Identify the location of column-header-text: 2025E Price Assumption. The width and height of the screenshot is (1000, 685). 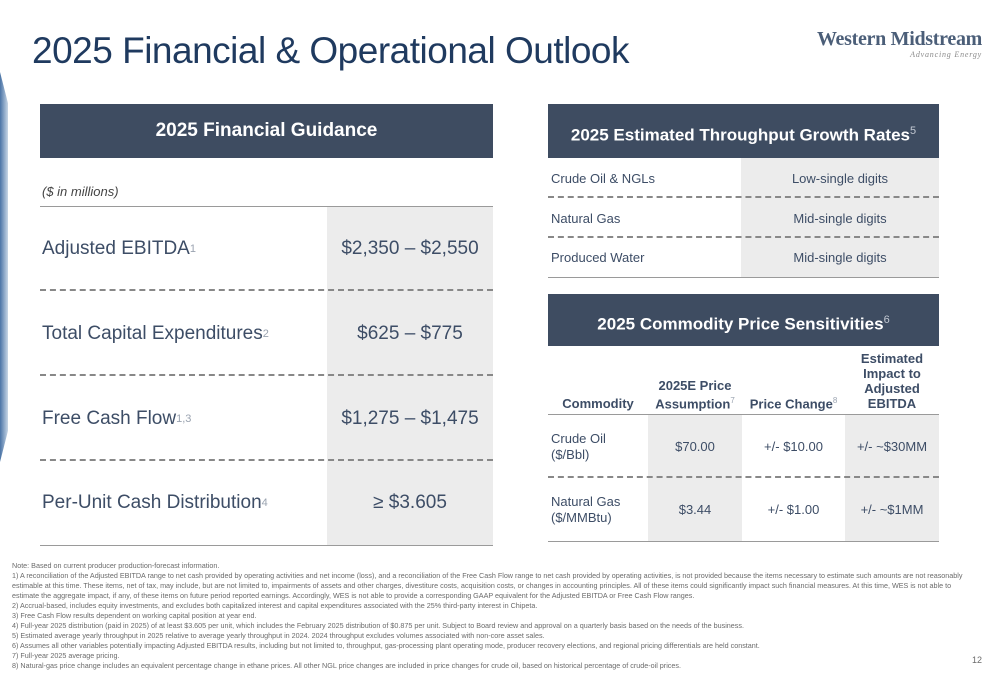
(693, 394).